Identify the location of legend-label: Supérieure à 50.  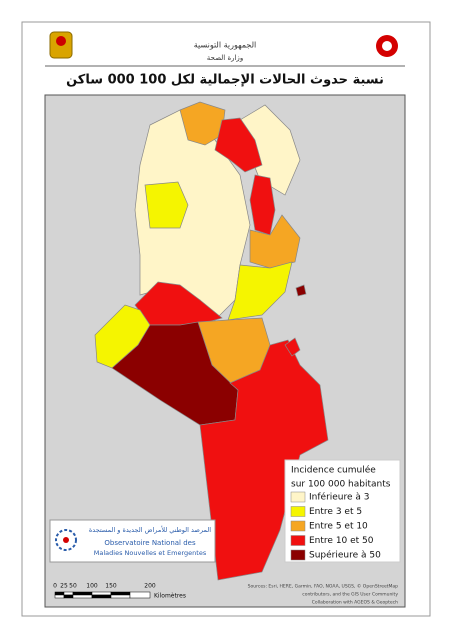
(345, 555).